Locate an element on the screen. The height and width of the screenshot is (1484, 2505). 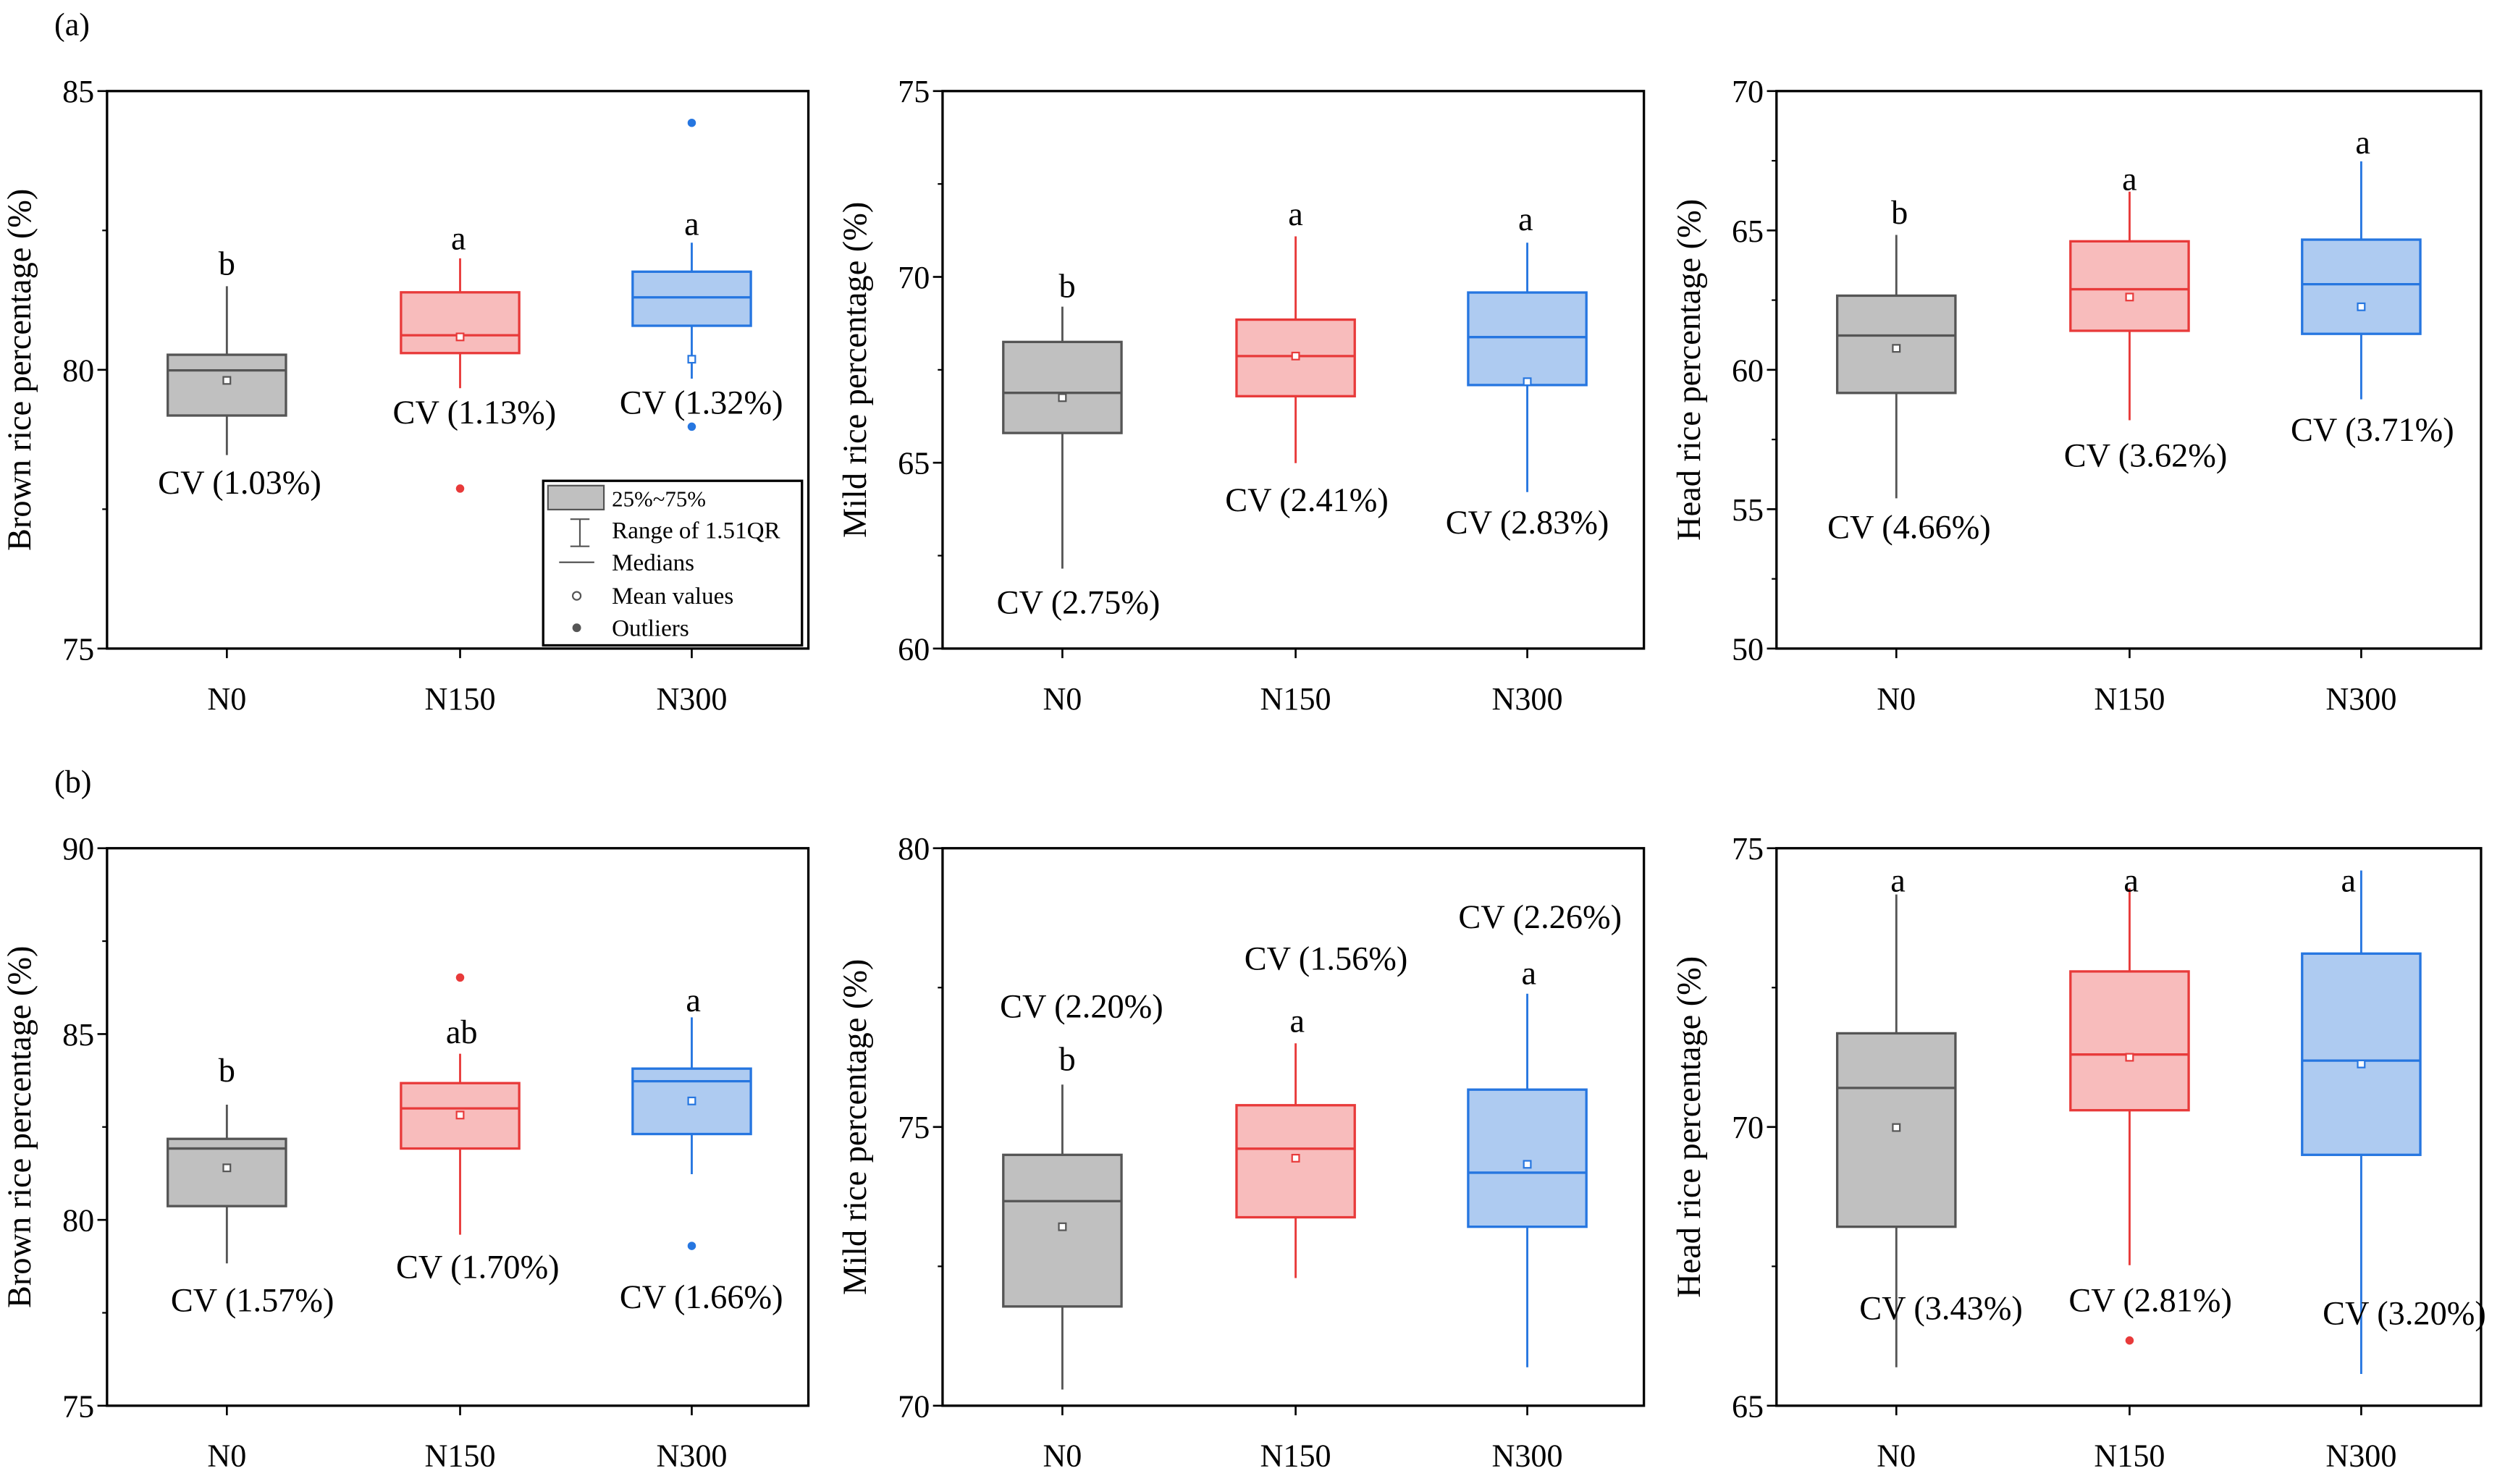
box-N300: a CV (1.66%) is located at coordinates (701, 1149).